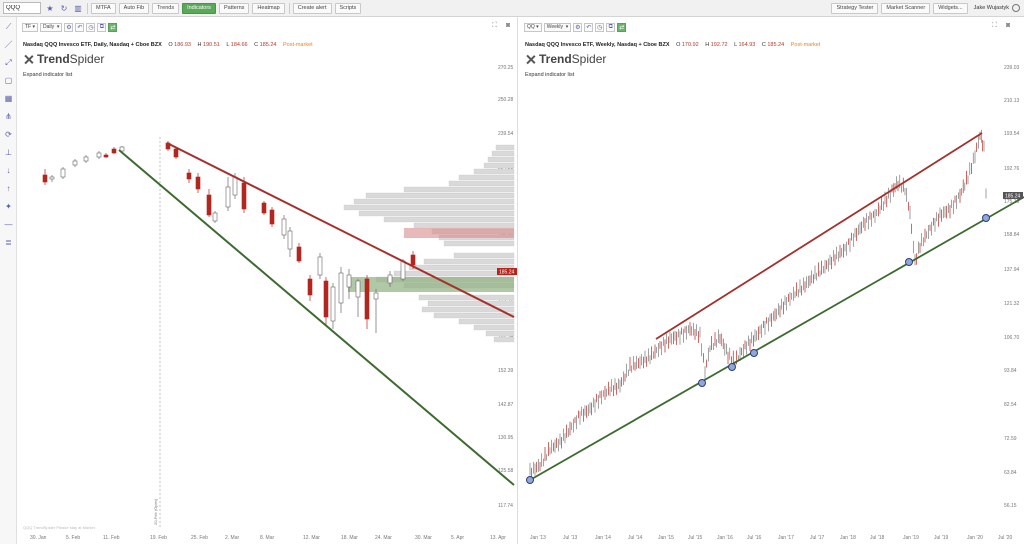  I want to click on line-tool-icon: ／, so click(8, 44).